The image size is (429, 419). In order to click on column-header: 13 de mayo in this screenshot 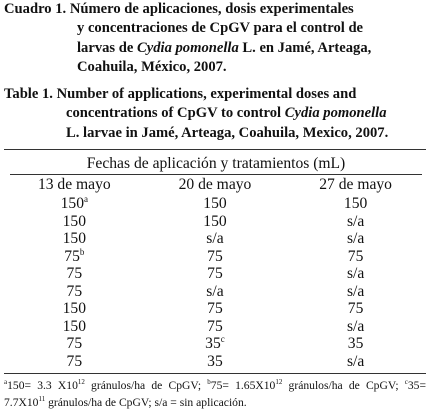, I will do `click(74, 184)`.